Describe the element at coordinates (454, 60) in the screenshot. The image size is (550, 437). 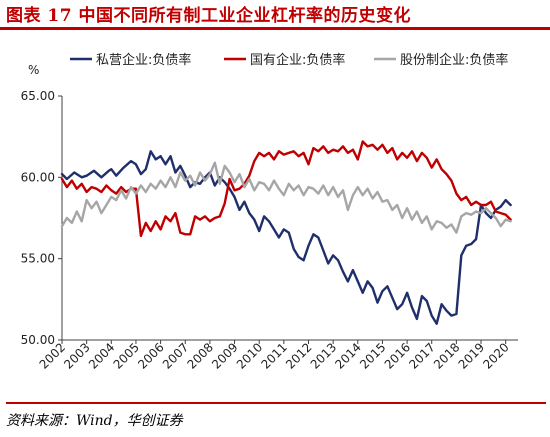
I see `legend-label-3: 股份制企业:负债率` at that location.